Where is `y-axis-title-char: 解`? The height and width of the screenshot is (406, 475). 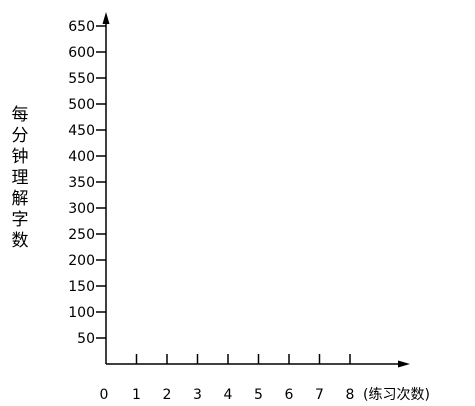 y-axis-title-char: 解 is located at coordinates (20, 199).